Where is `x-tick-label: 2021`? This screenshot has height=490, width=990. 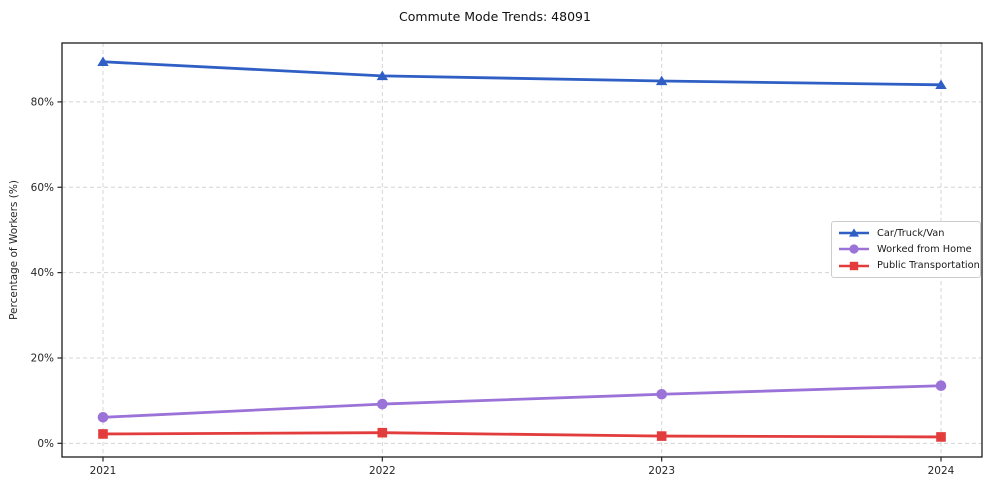
x-tick-label: 2021 is located at coordinates (103, 471).